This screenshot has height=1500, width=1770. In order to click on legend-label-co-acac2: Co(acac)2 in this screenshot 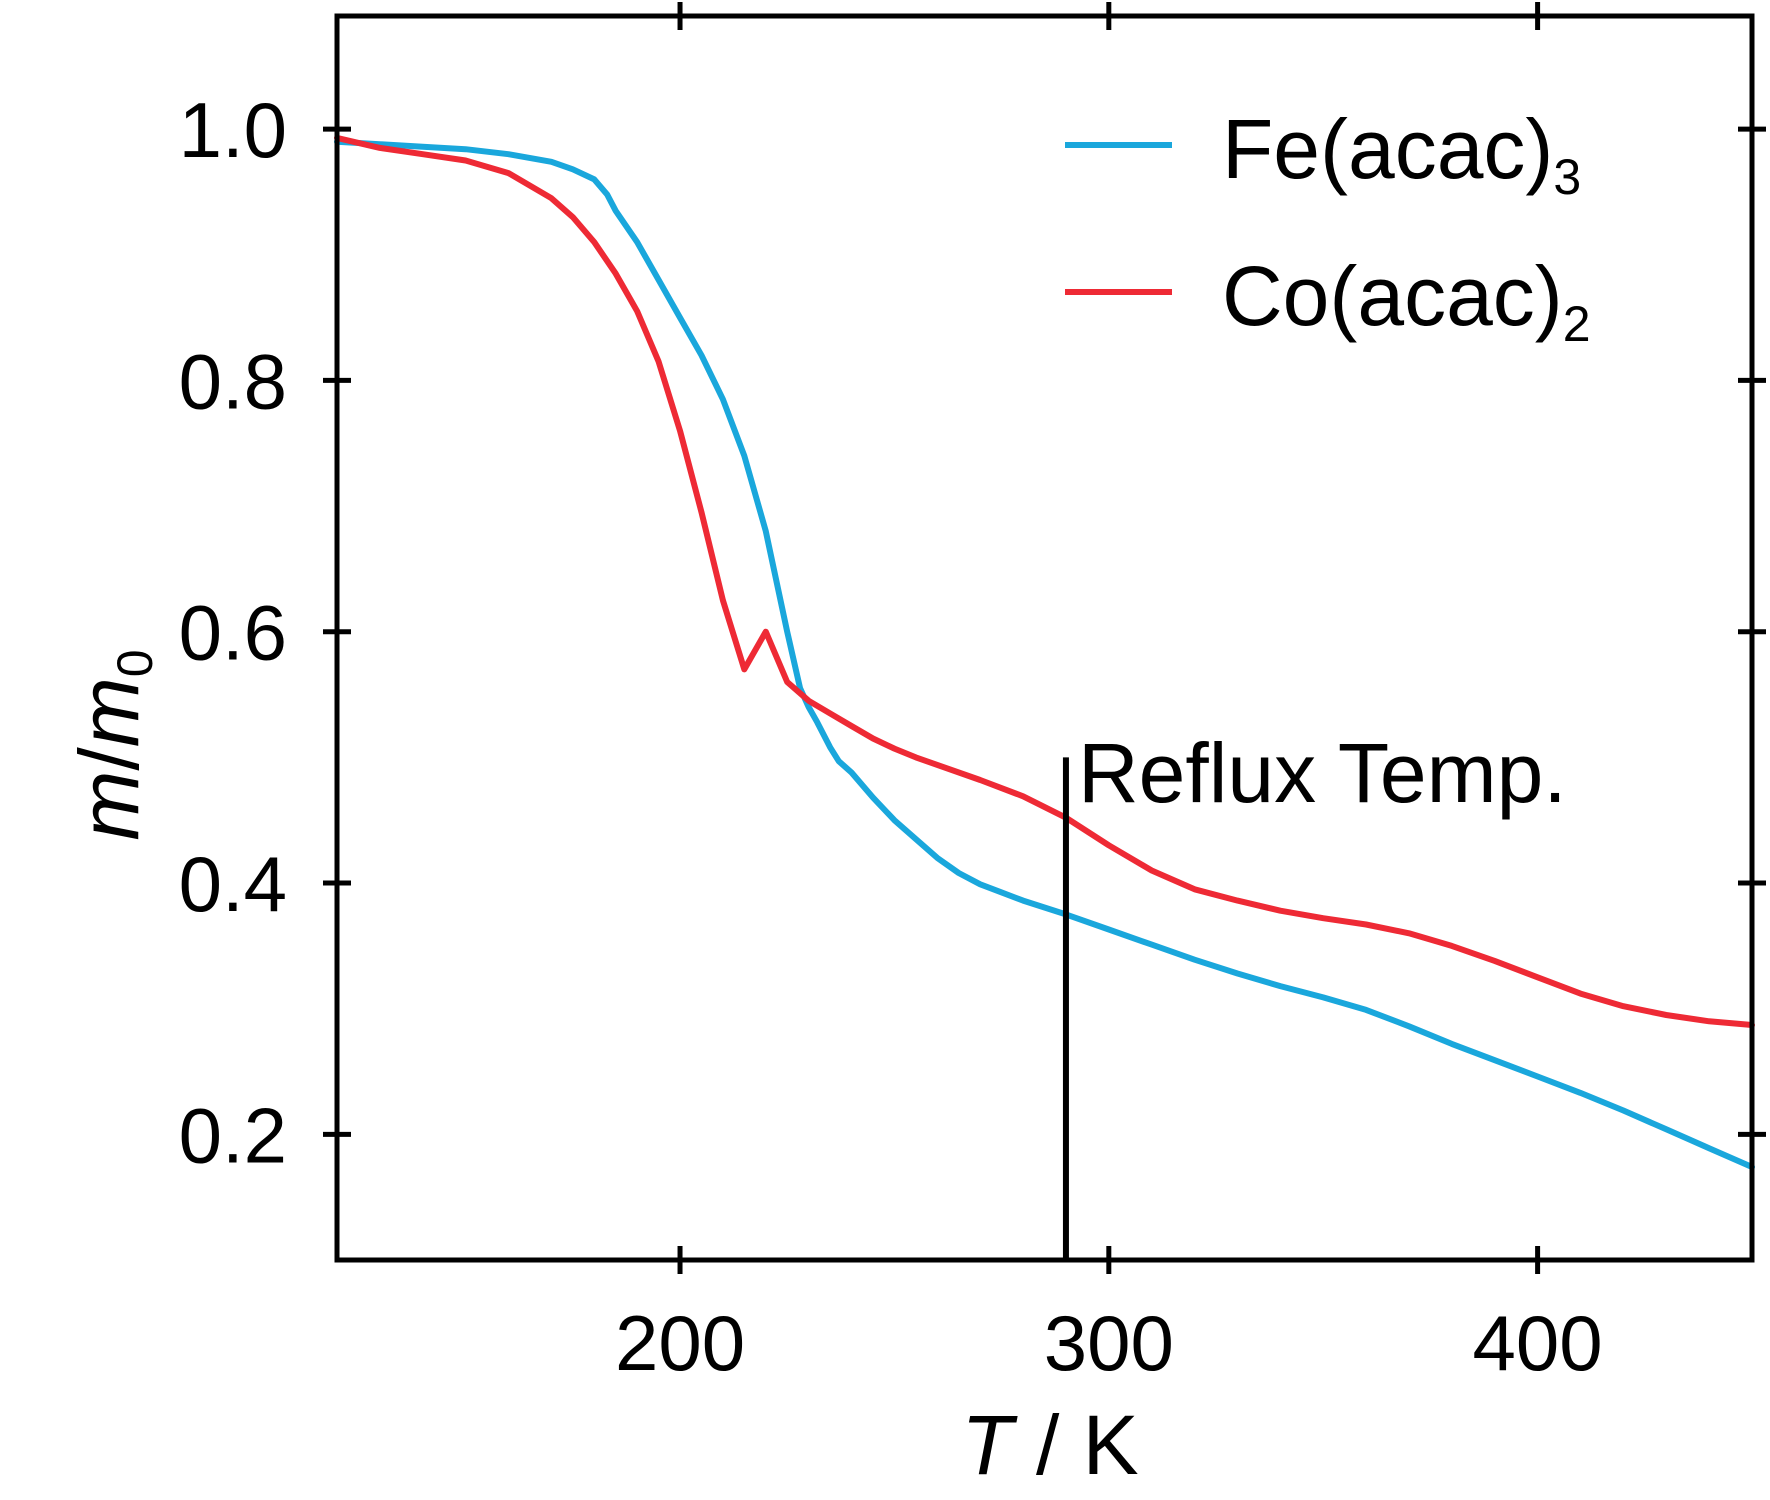, I will do `click(1406, 300)`.